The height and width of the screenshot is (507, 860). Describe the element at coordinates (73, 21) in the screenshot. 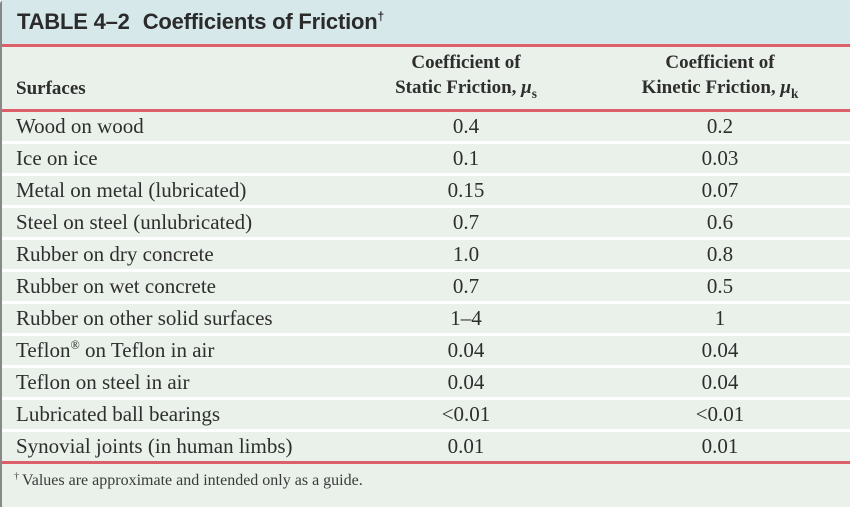

I see `table-number: TABLE 4–2` at that location.